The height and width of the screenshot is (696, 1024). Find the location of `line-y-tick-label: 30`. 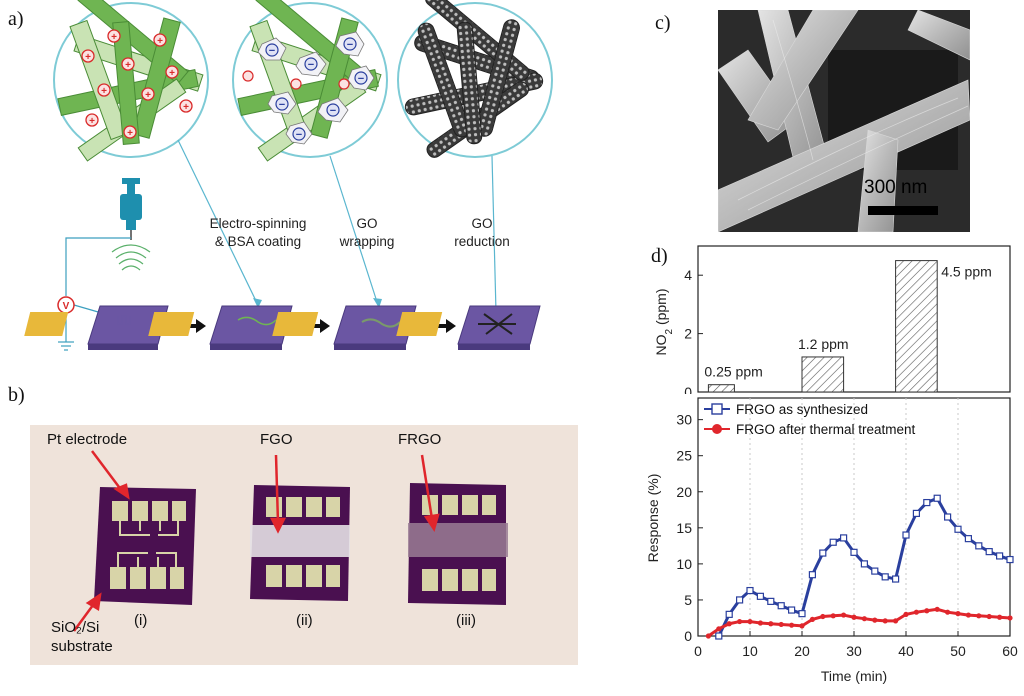

line-y-tick-label: 30 is located at coordinates (684, 420).